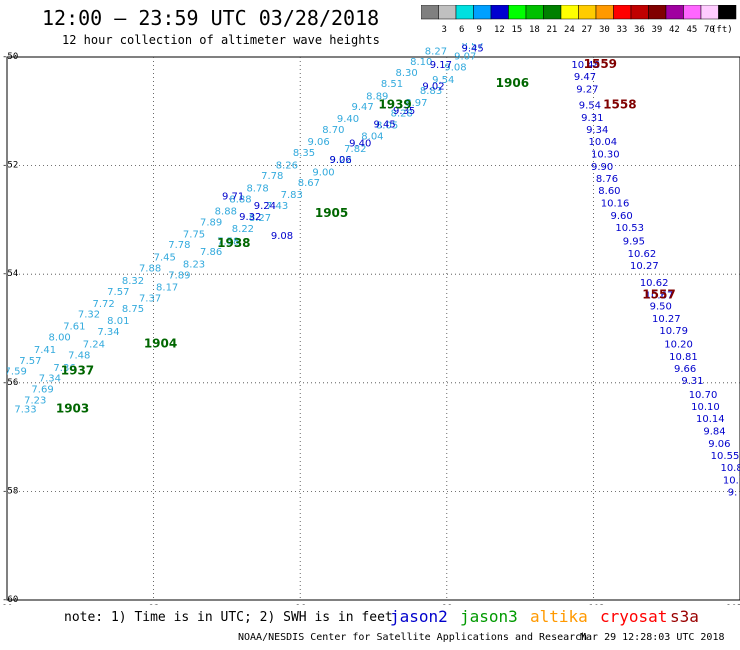 This screenshot has width=740, height=650. Describe the element at coordinates (461, 30) in the screenshot. I see `scale-label: 6` at that location.